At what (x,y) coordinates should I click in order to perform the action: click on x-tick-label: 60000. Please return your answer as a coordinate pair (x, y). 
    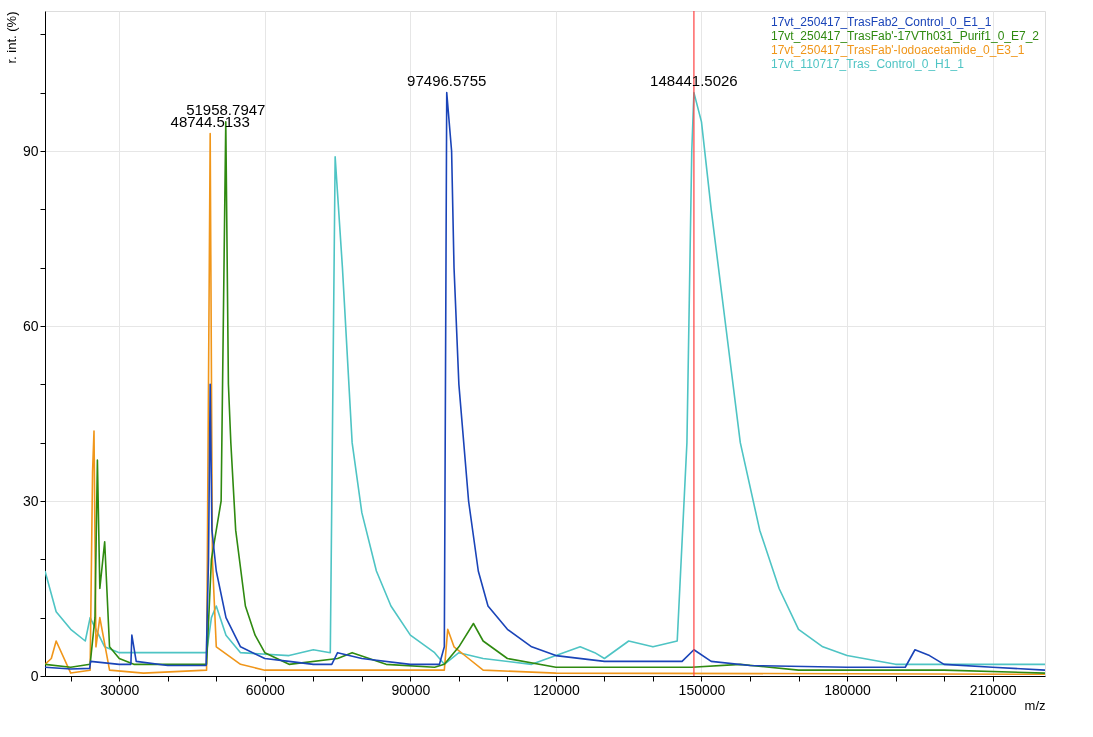
    Looking at the image, I should click on (265, 689).